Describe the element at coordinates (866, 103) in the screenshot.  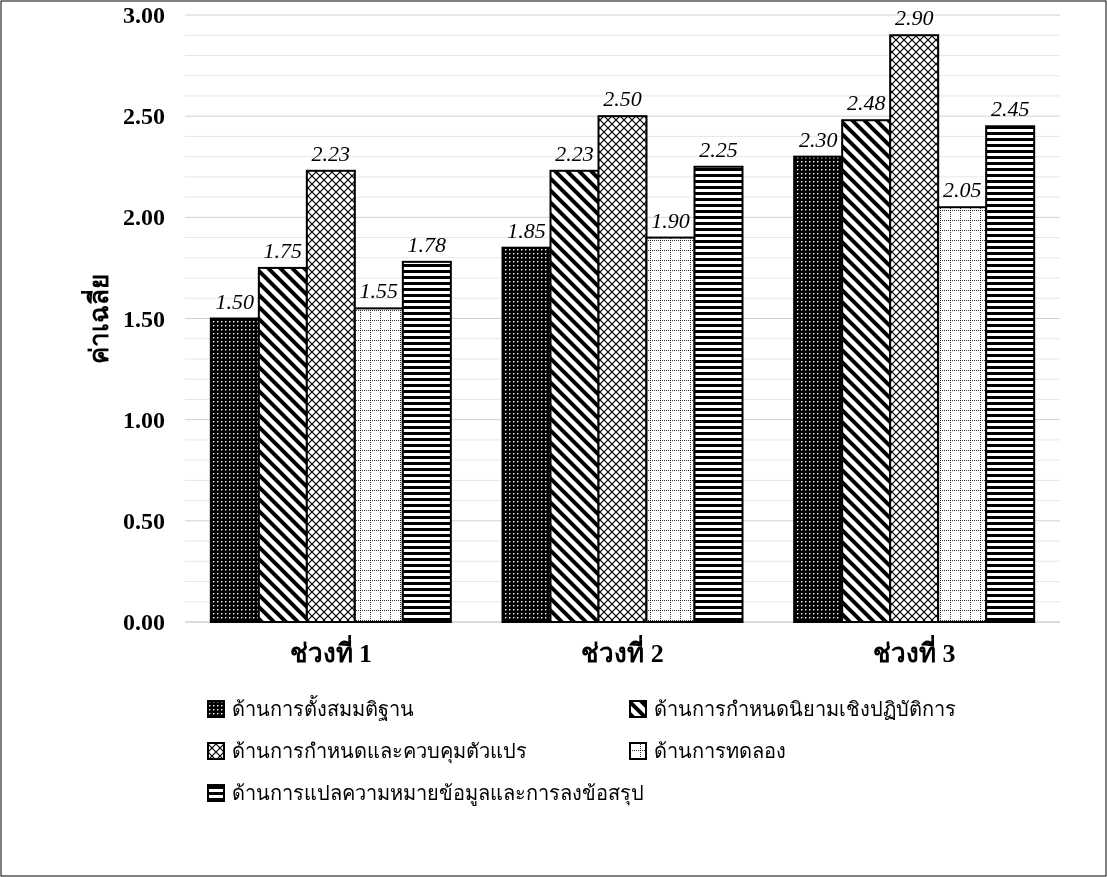
I see `data-label: 2.48` at that location.